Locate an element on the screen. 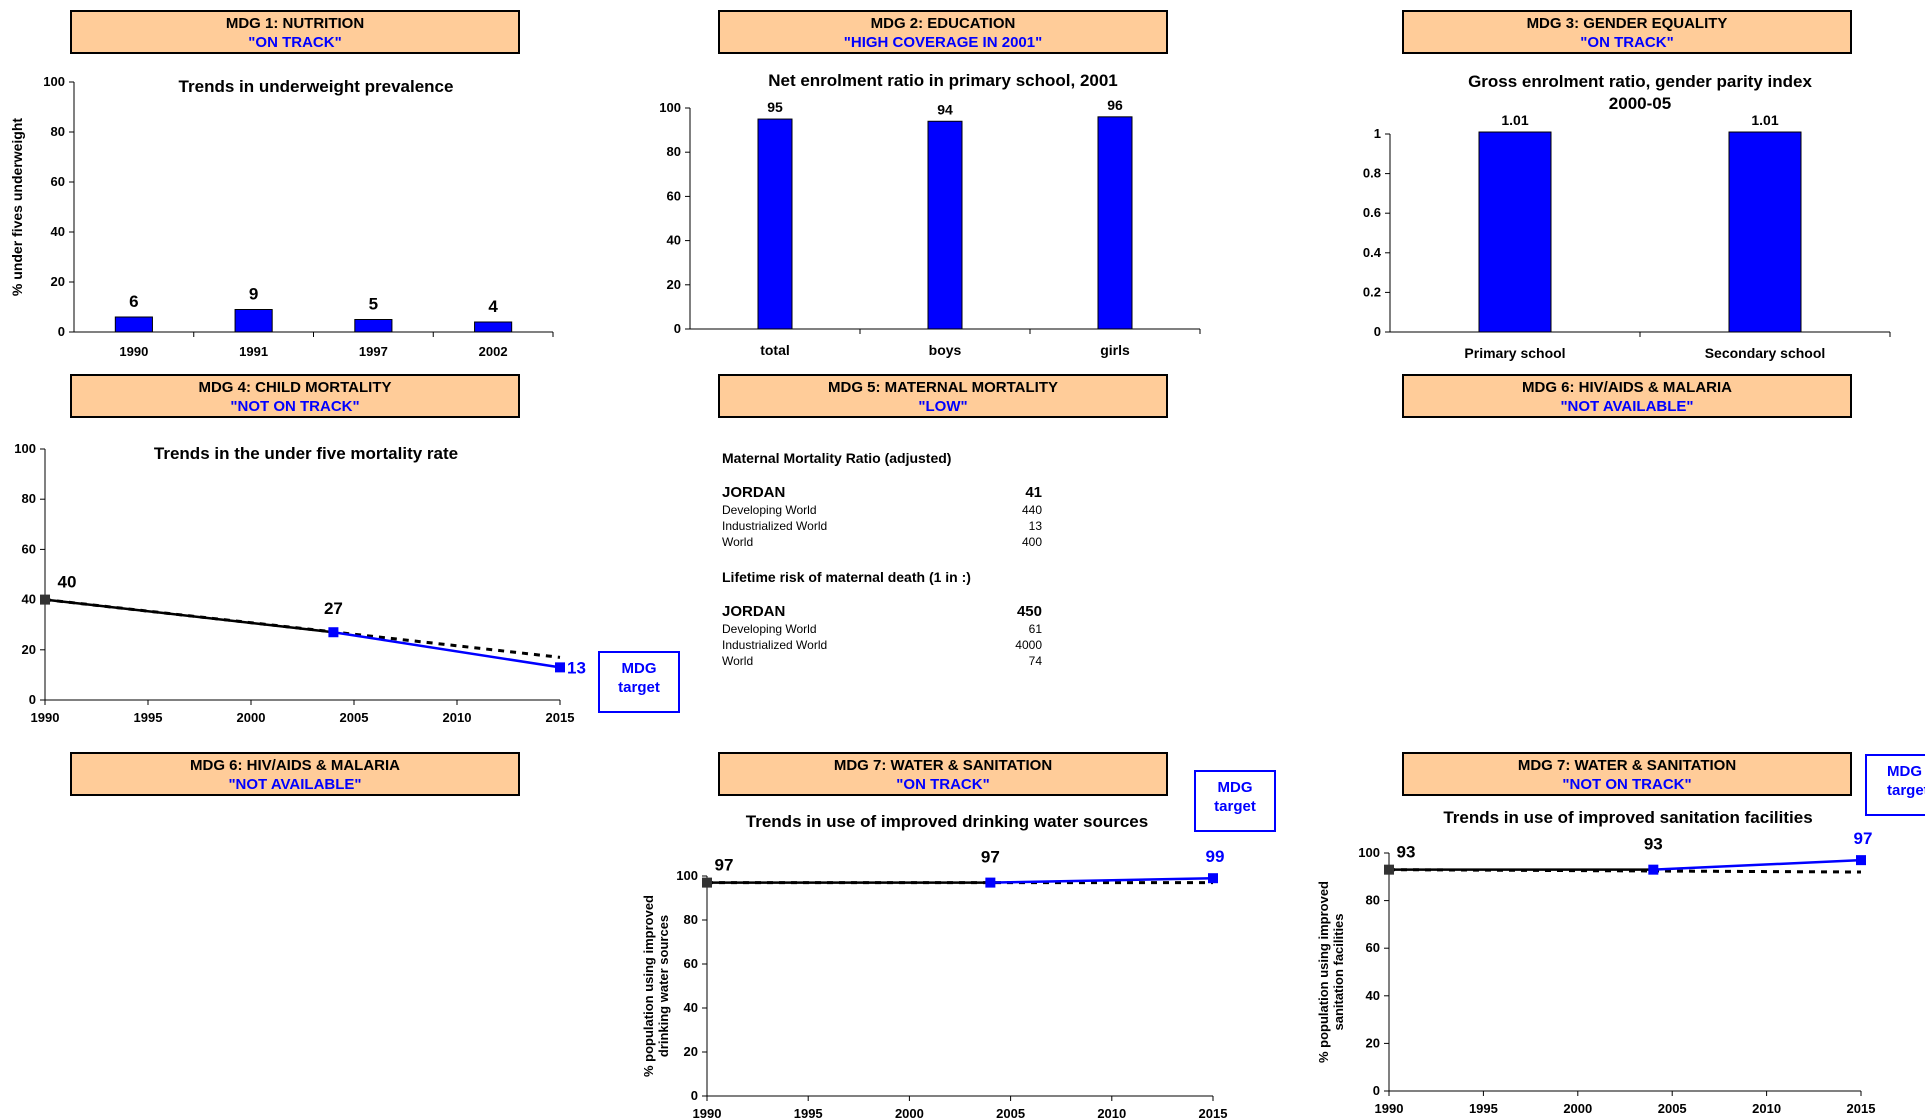  bar-value-label: 6 is located at coordinates (133, 301).